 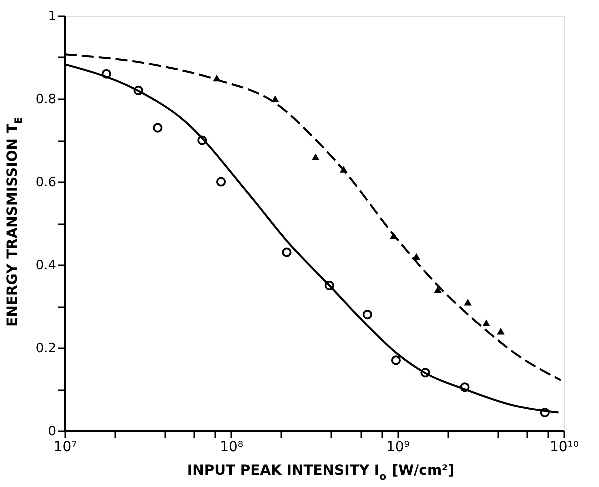 I want to click on y-tick-label: 1, so click(x=52, y=17).